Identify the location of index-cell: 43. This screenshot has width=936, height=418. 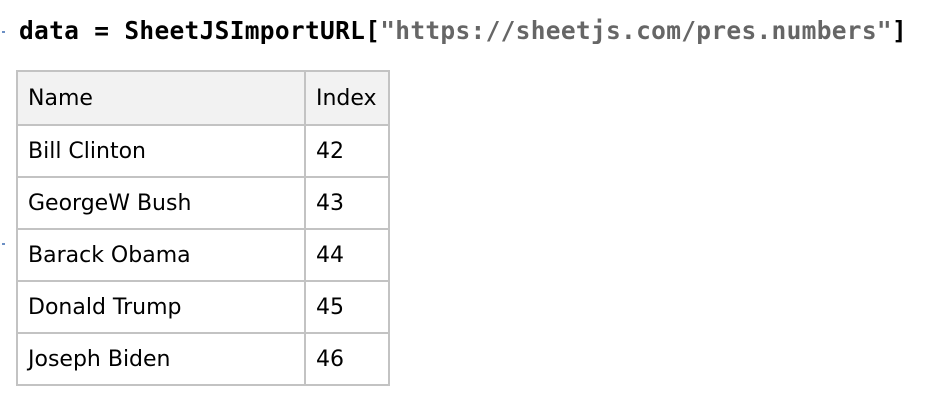
(347, 203).